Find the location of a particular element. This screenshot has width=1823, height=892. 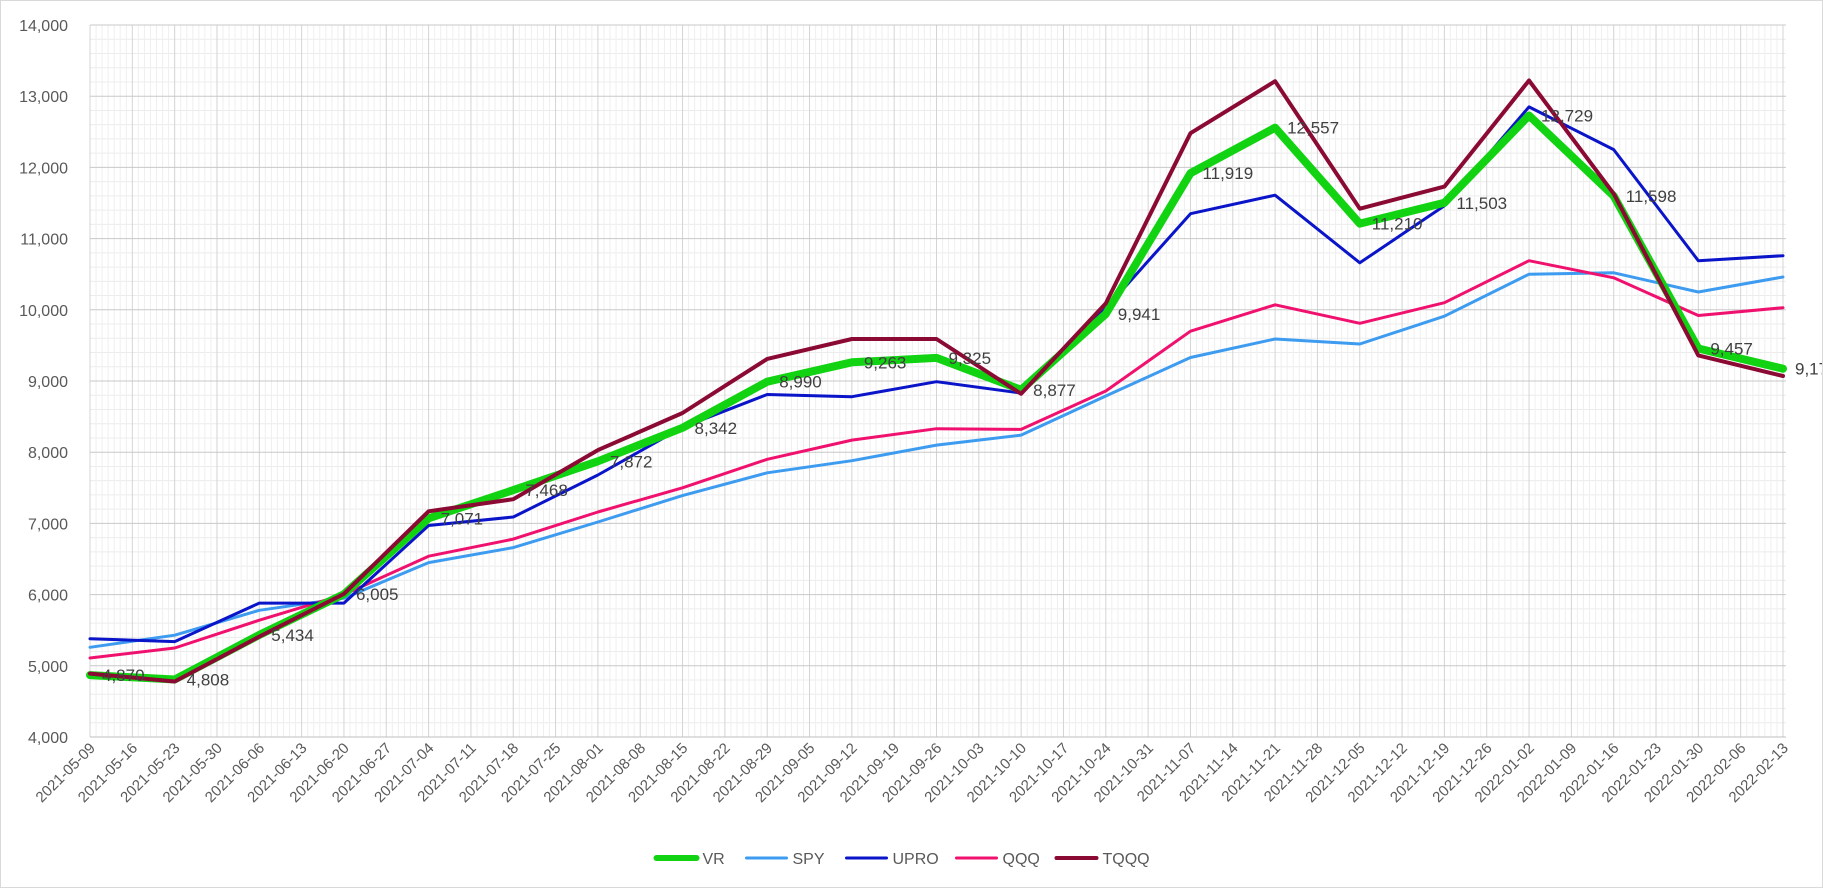

y-tick-label: 4,000 is located at coordinates (48, 738).